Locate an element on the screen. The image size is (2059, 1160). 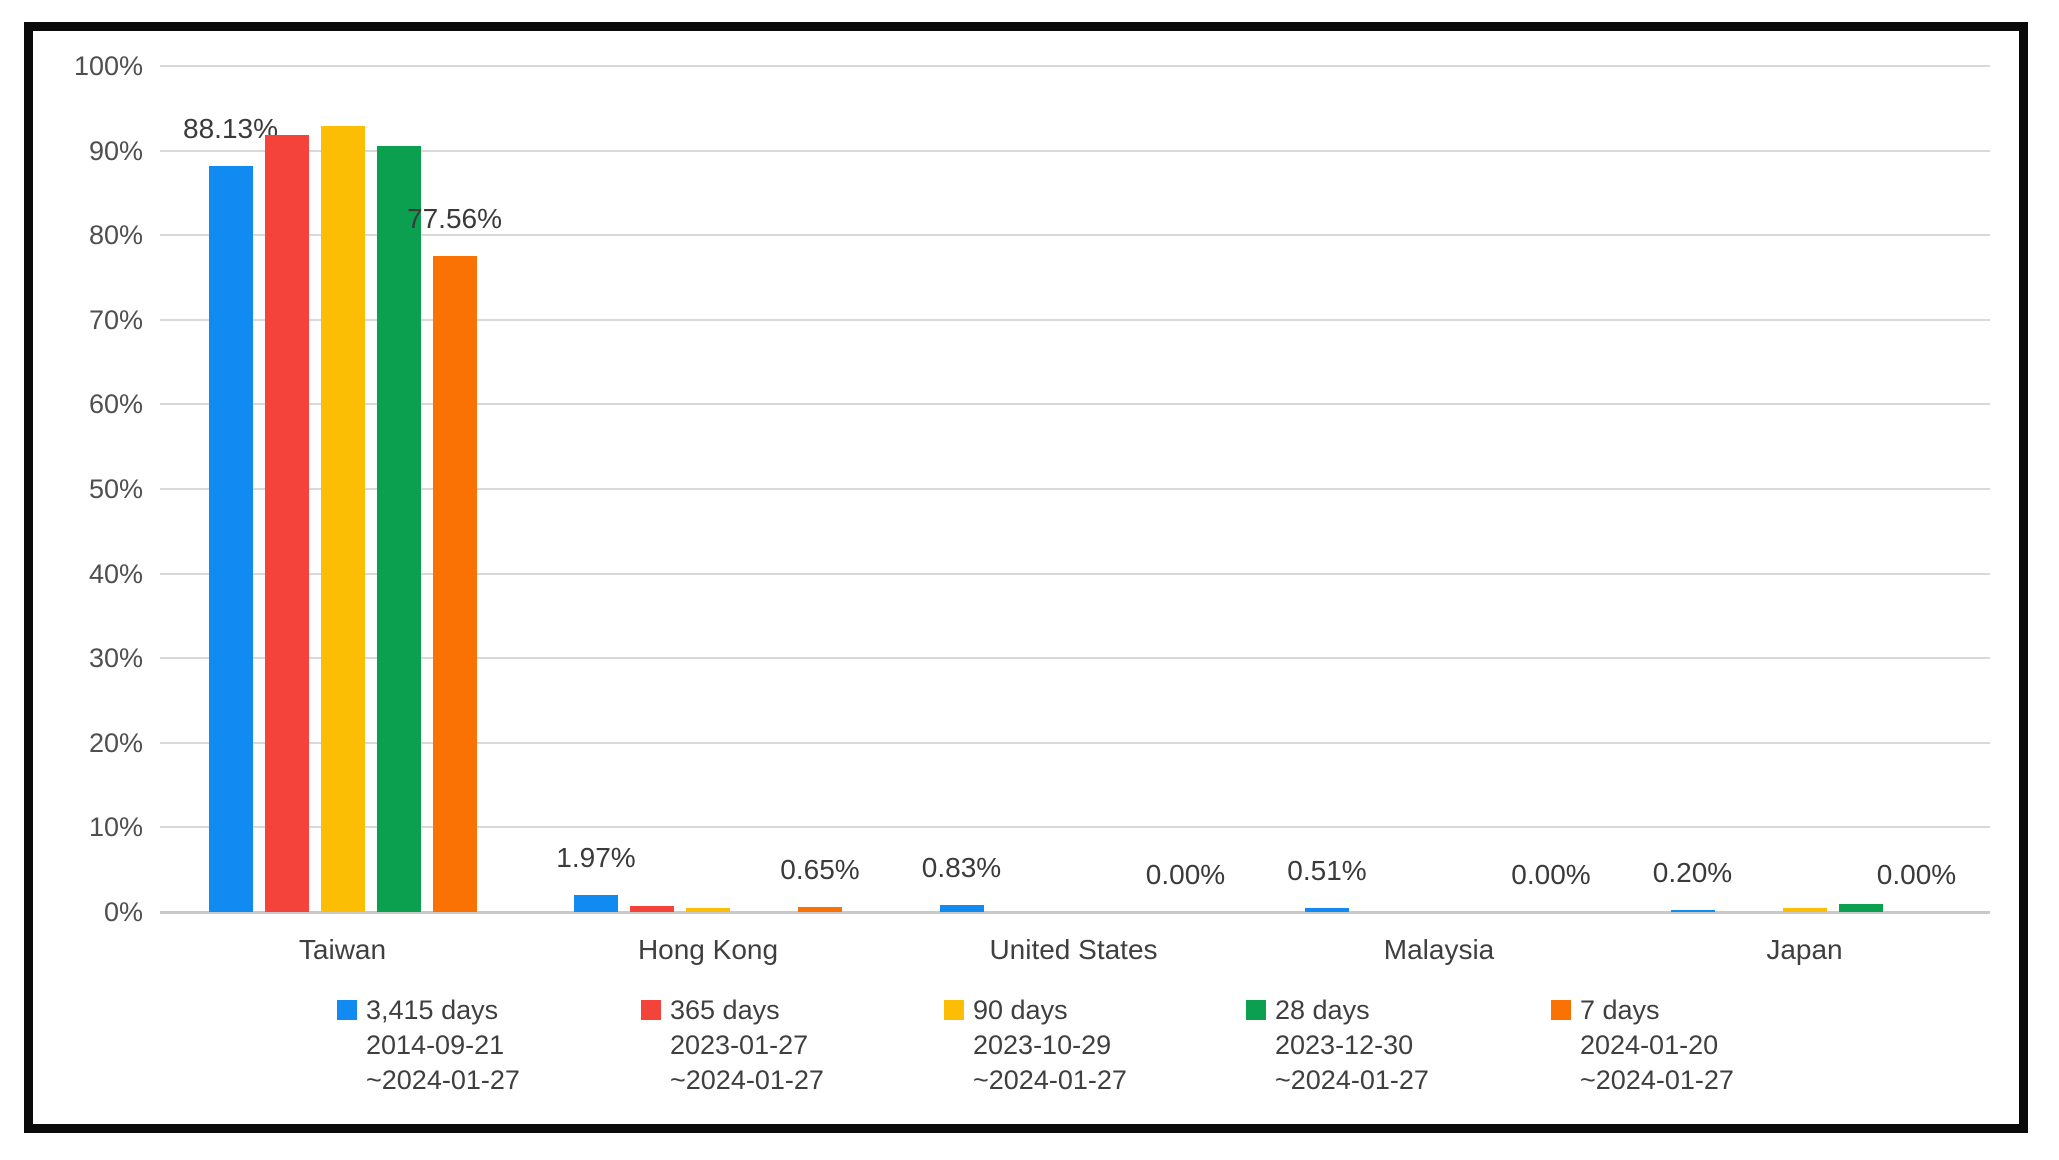
bar-value-label: 0.83% is located at coordinates (961, 867).